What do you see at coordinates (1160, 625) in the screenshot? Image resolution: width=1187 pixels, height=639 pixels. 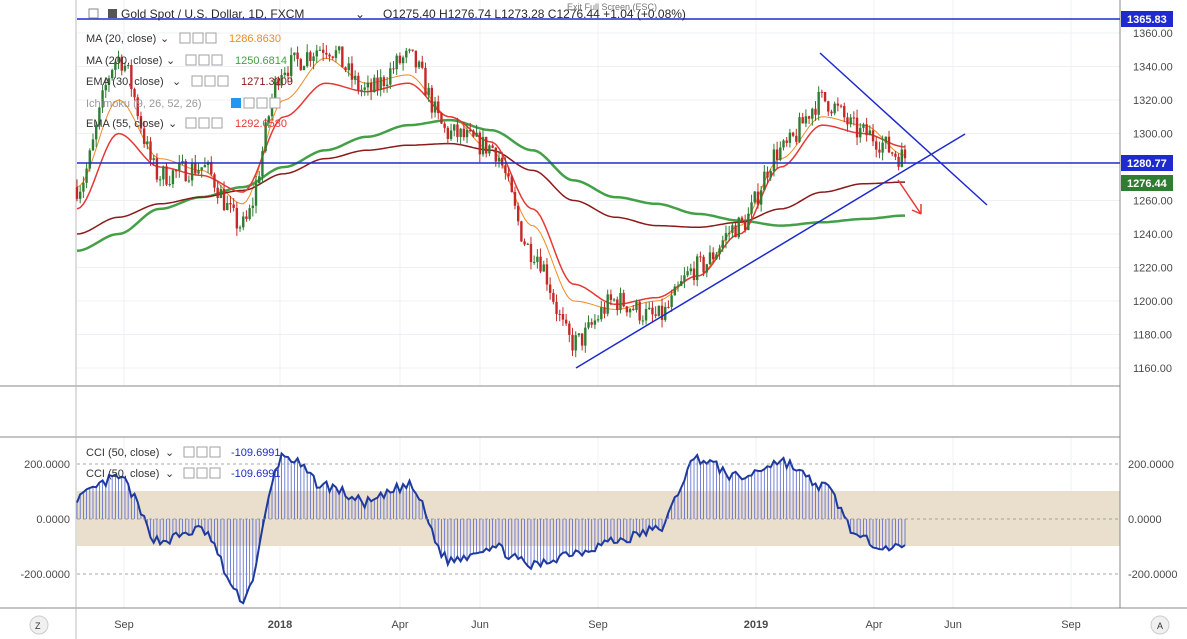 I see `auto-scale-button: A` at bounding box center [1160, 625].